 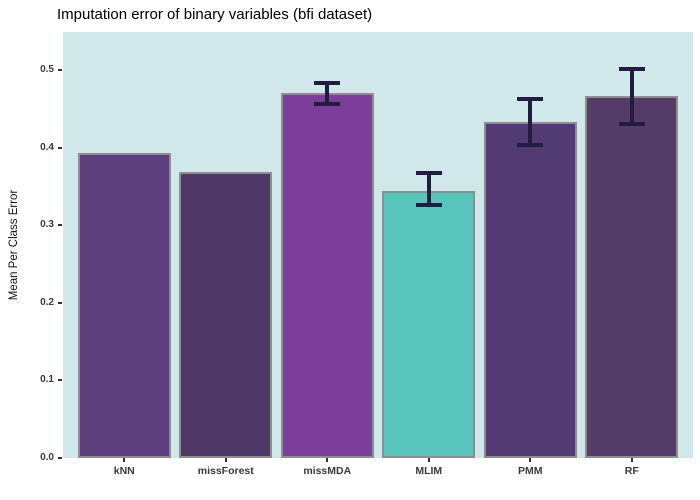 What do you see at coordinates (47, 457) in the screenshot?
I see `y-tick-label: 0.0` at bounding box center [47, 457].